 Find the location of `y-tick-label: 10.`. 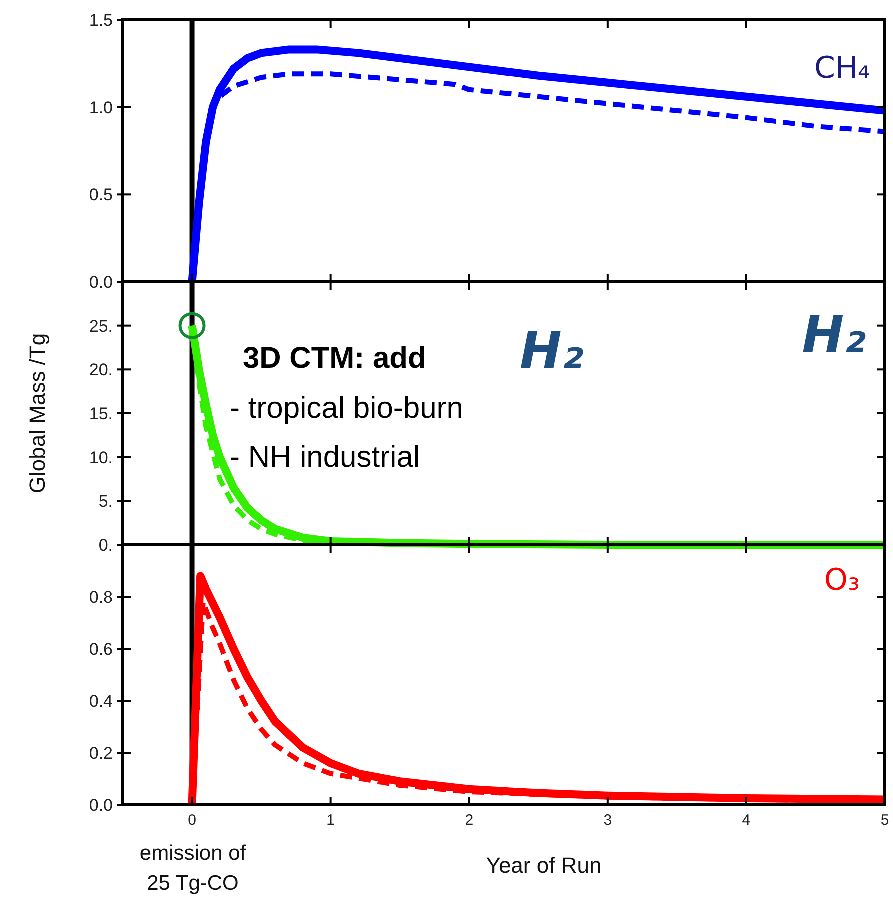

y-tick-label: 10. is located at coordinates (101, 458).